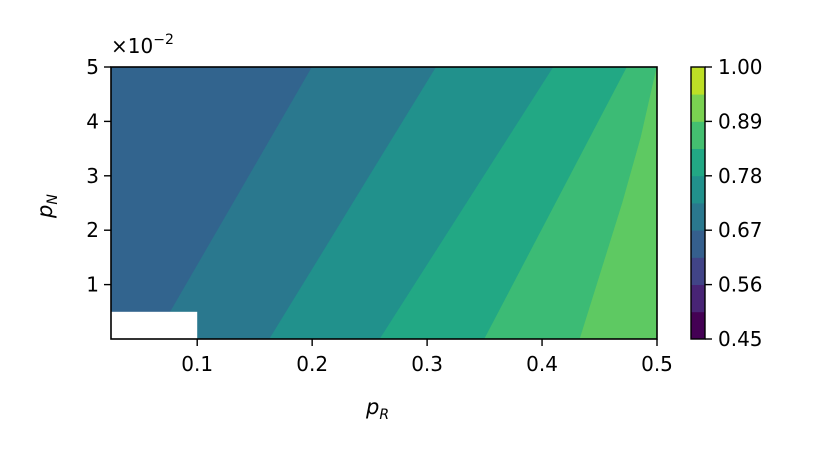 This screenshot has width=830, height=457. Describe the element at coordinates (657, 364) in the screenshot. I see `x-tick-label: 0.5` at that location.